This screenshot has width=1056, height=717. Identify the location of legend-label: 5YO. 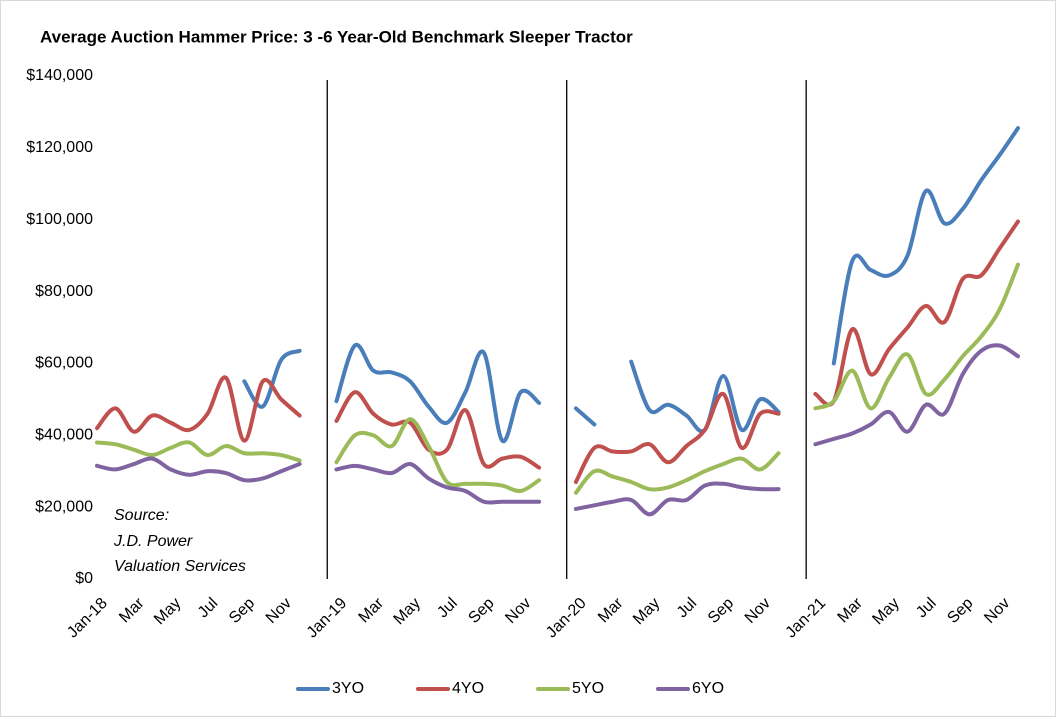
(588, 688).